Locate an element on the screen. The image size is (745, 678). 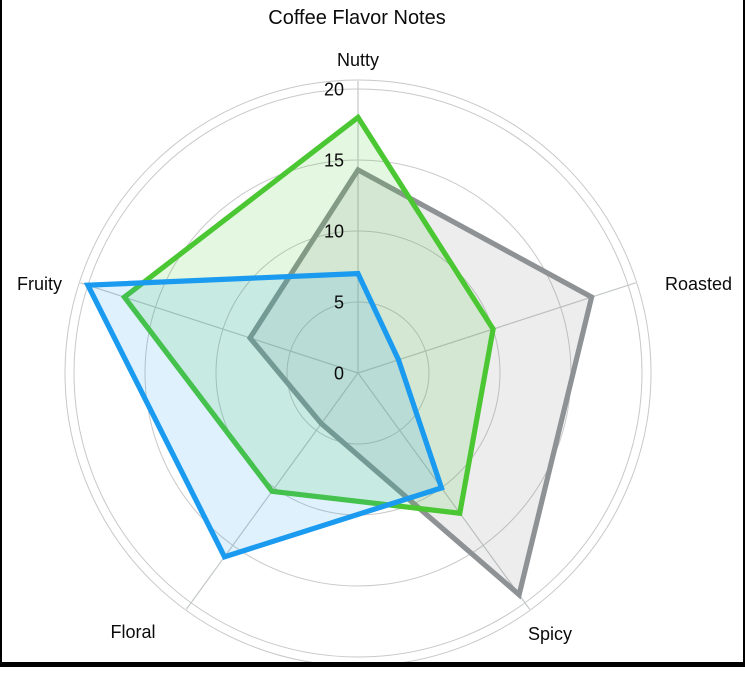
tick-label-0: 0 is located at coordinates (339, 374).